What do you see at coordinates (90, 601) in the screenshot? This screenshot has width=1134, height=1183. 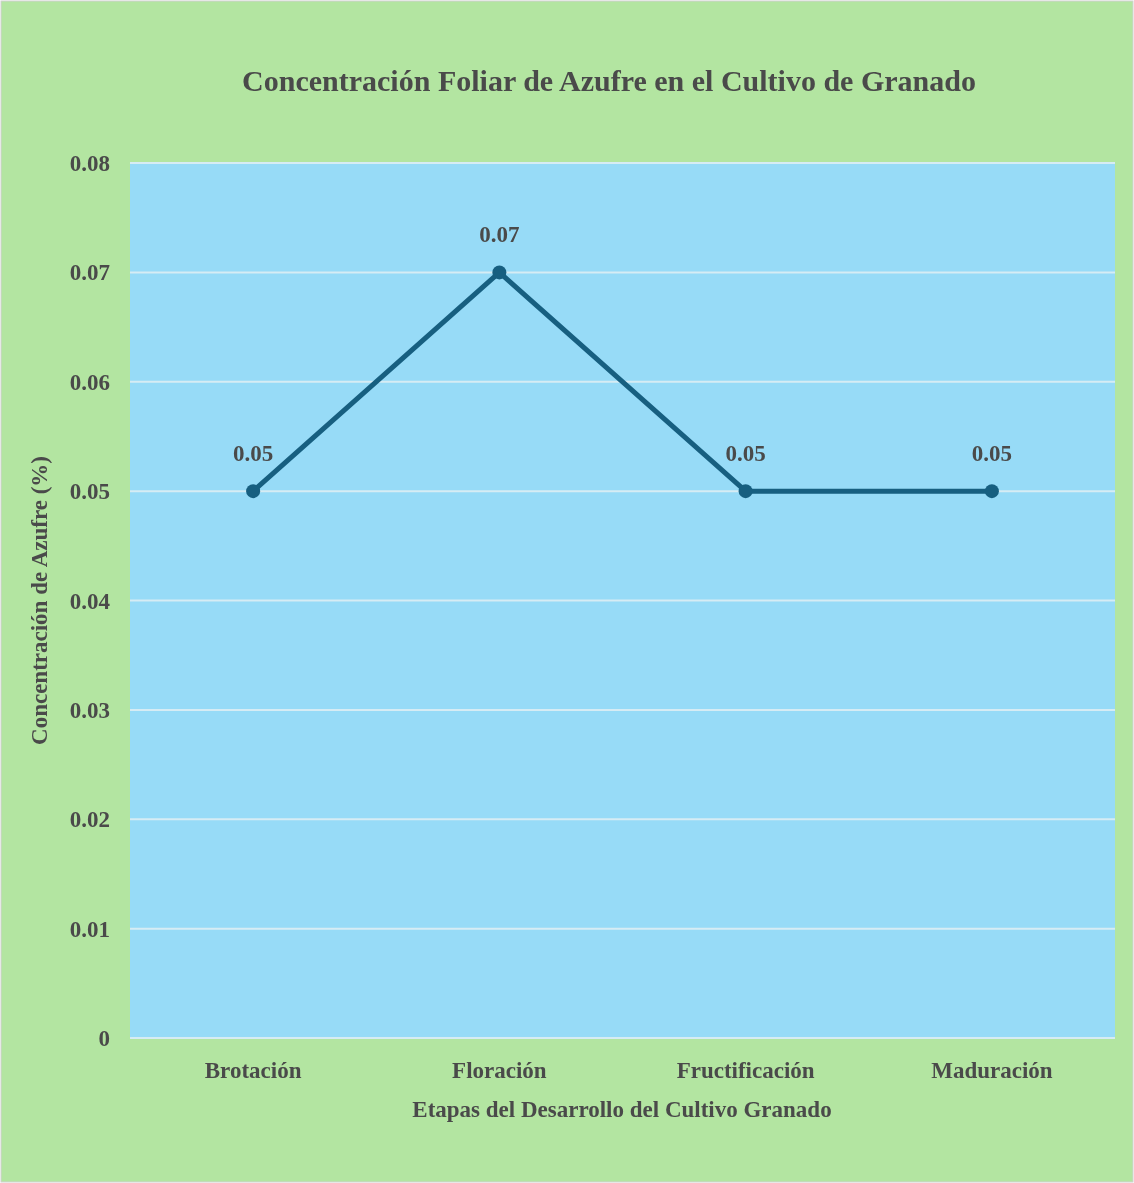 I see `y-tick-label: 0.04` at bounding box center [90, 601].